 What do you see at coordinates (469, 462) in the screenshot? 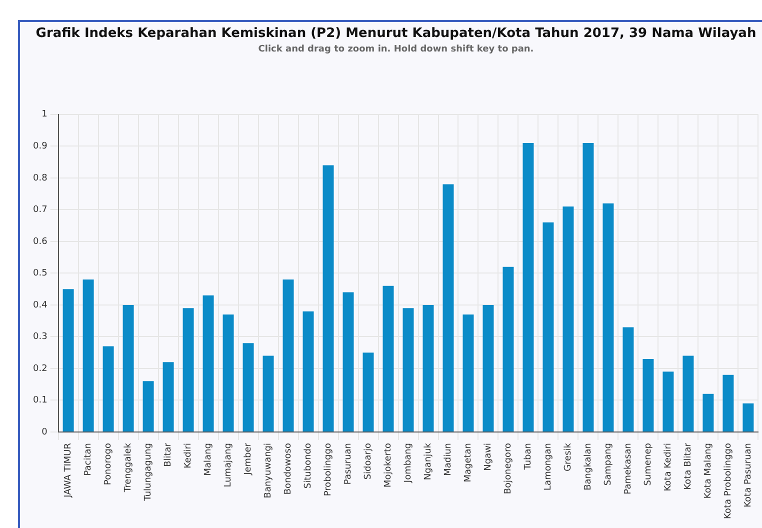
I see `x-tick-label: Magetan` at bounding box center [469, 462].